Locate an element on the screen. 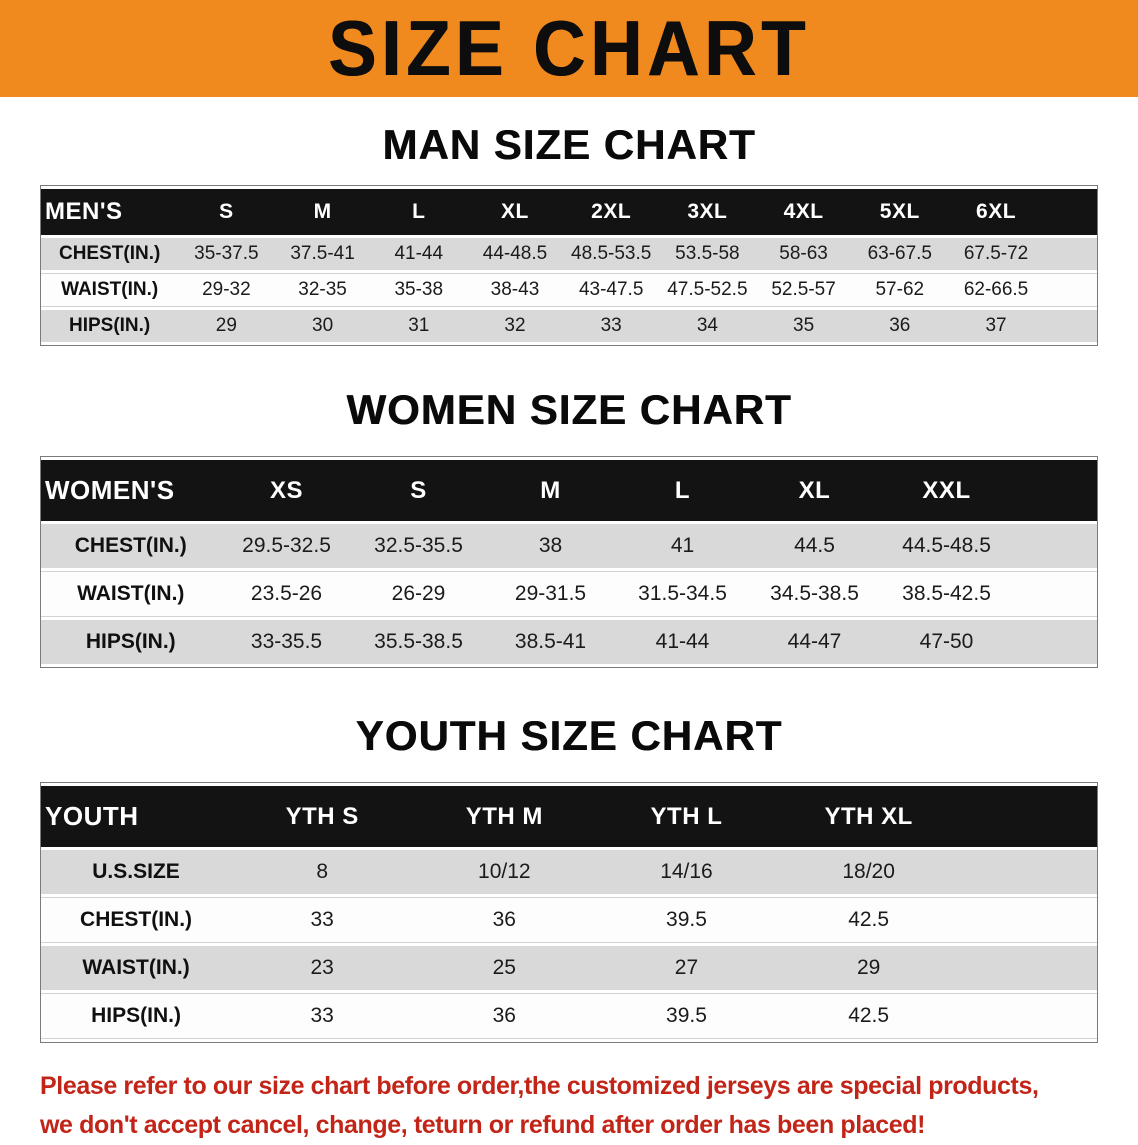 Image resolution: width=1138 pixels, height=1145 pixels. value-cell: 43-47.5 is located at coordinates (611, 290).